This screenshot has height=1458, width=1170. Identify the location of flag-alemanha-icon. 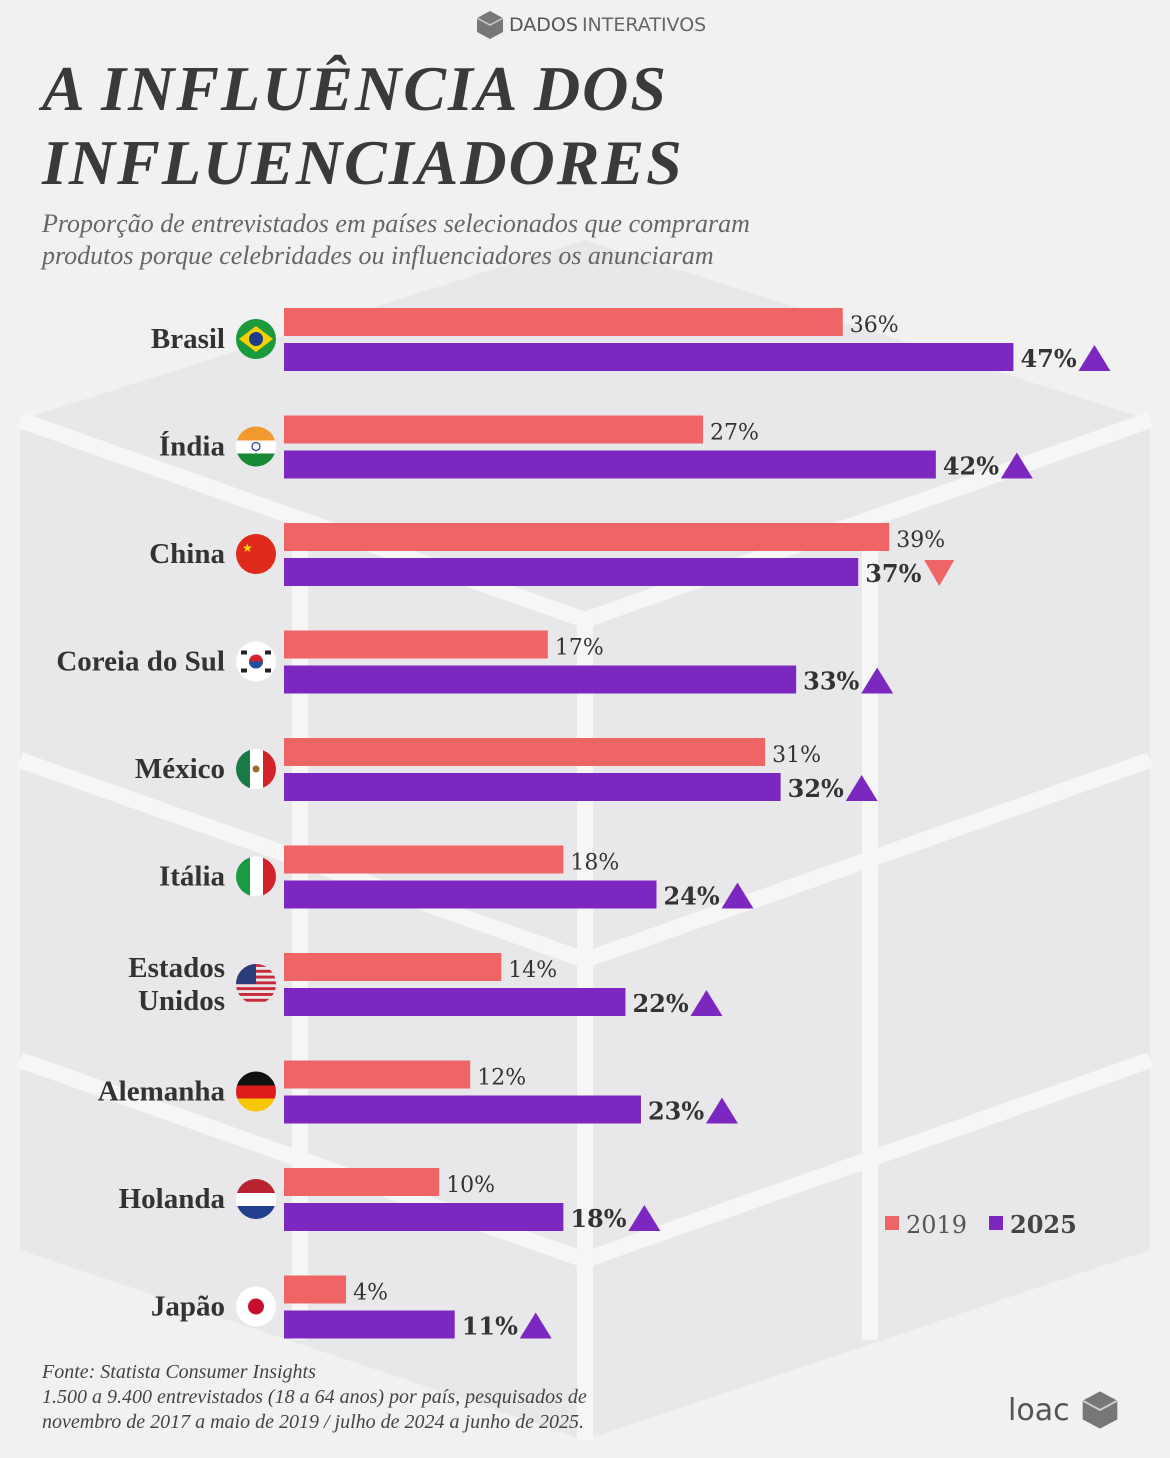
(256, 1091).